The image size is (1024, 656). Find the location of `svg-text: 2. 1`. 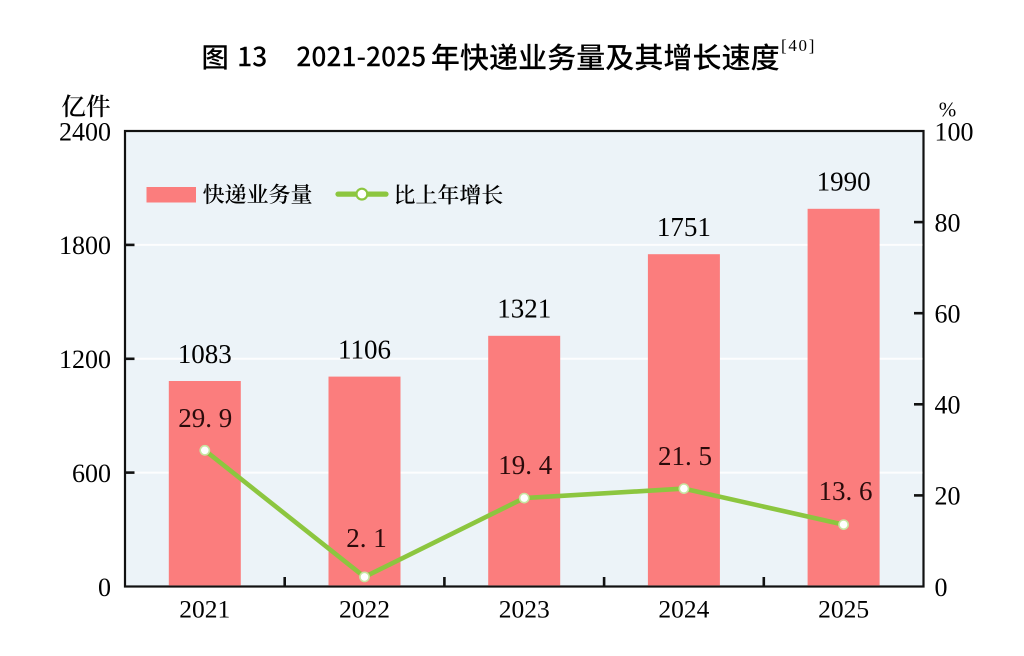

svg-text: 2. 1 is located at coordinates (366, 538).